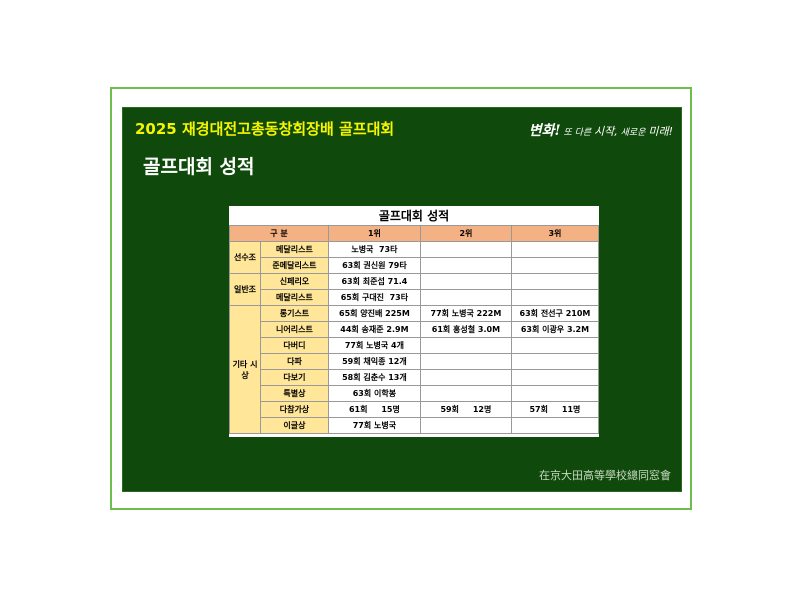  Describe the element at coordinates (555, 329) in the screenshot. I see `result-cell: 63회 이광우 3.2M` at that location.